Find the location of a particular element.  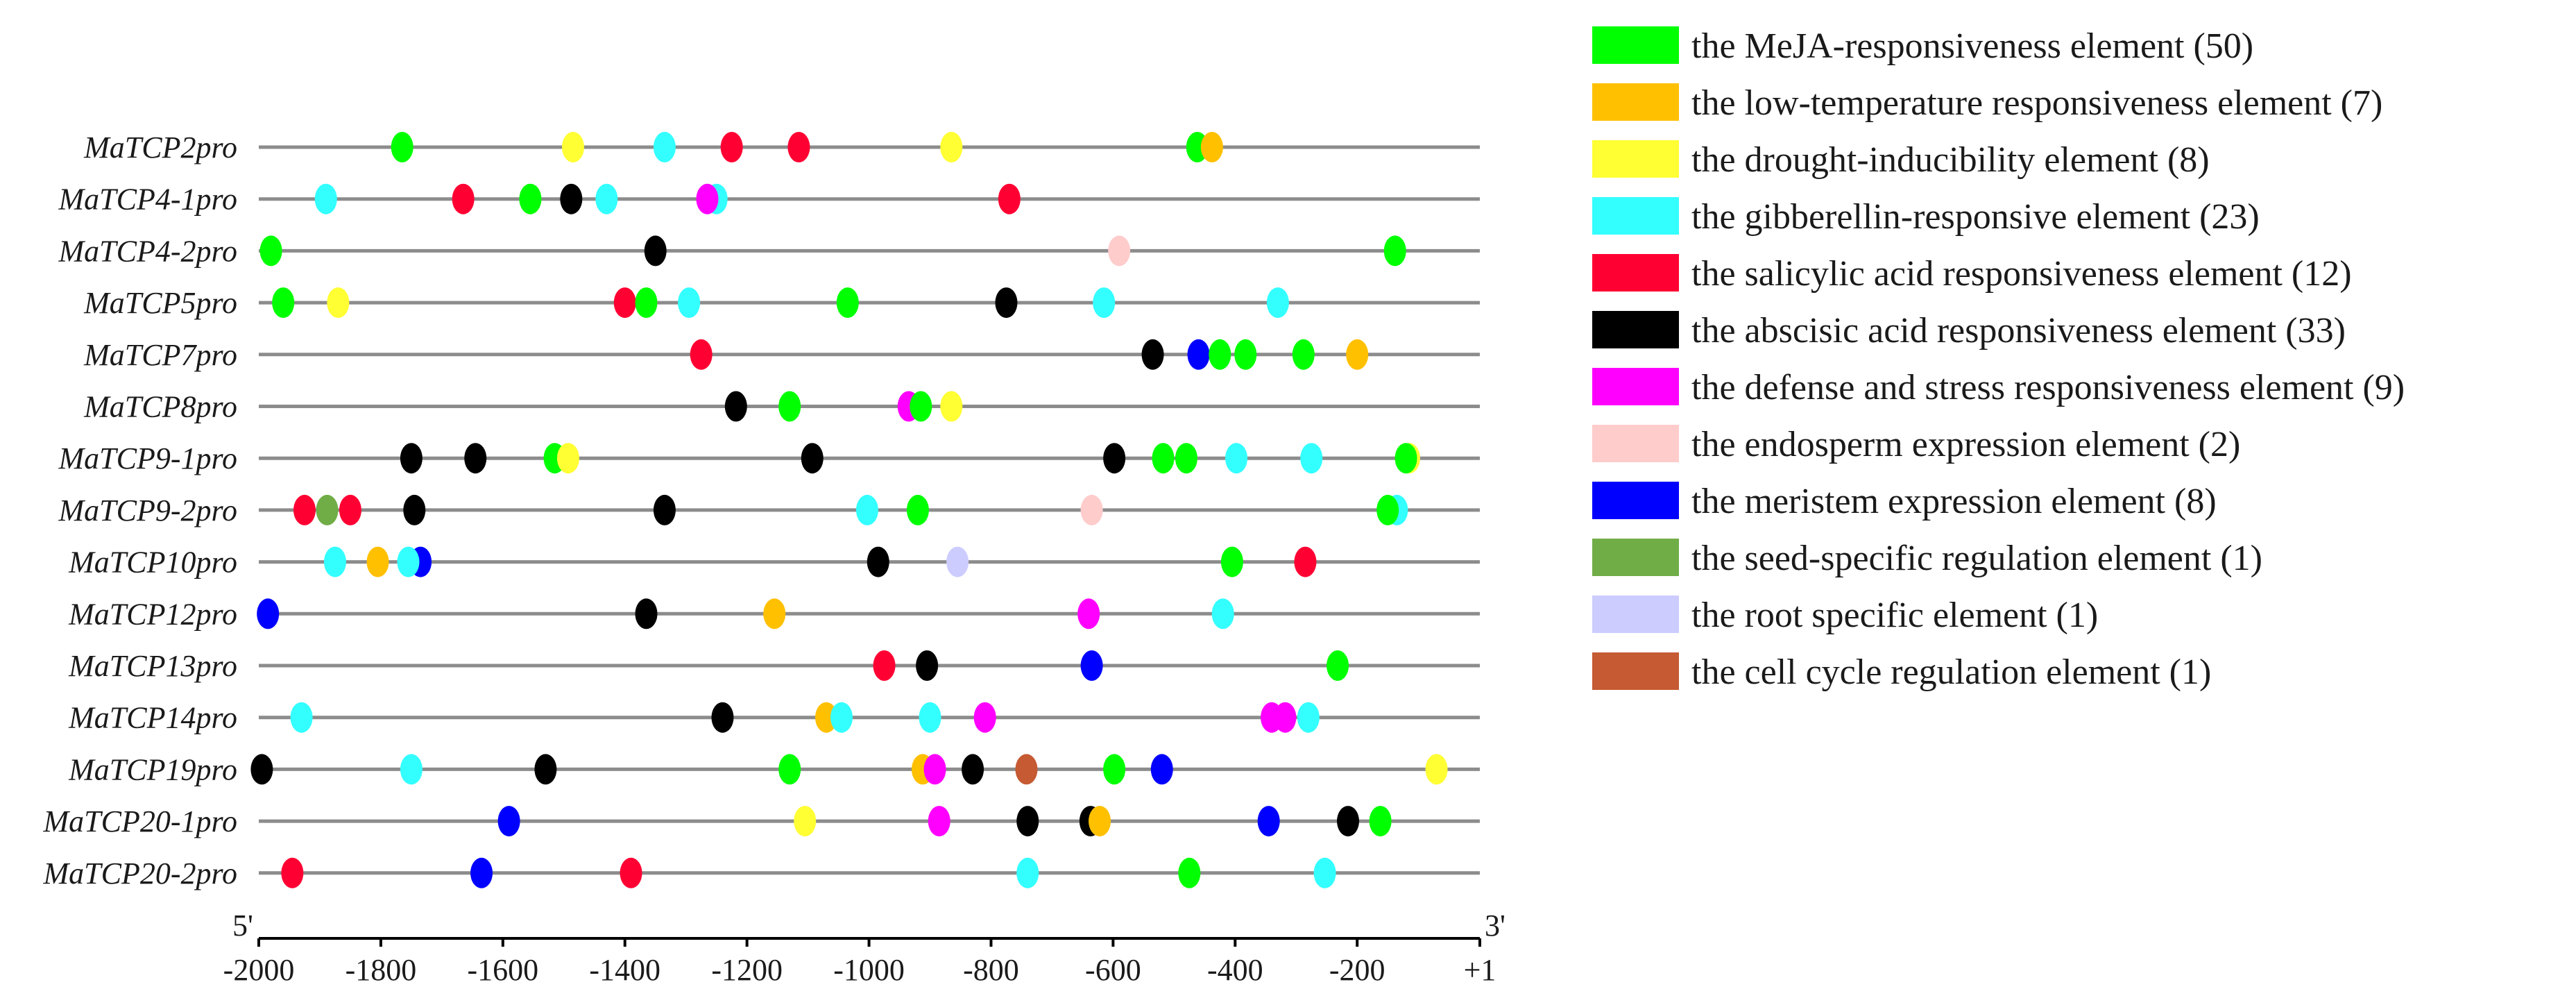

legend-label-seed: the seed-specific regulation element (1) is located at coordinates (1976, 558).